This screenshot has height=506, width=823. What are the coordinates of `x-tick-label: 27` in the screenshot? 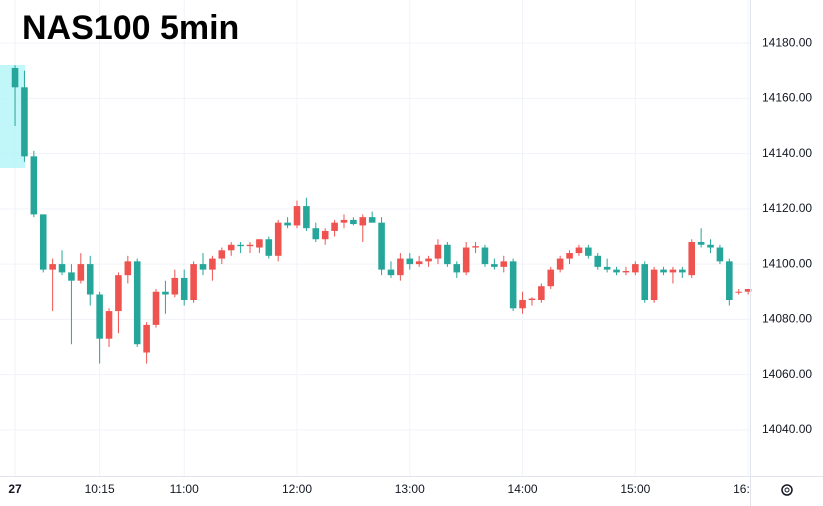 It's located at (15, 489).